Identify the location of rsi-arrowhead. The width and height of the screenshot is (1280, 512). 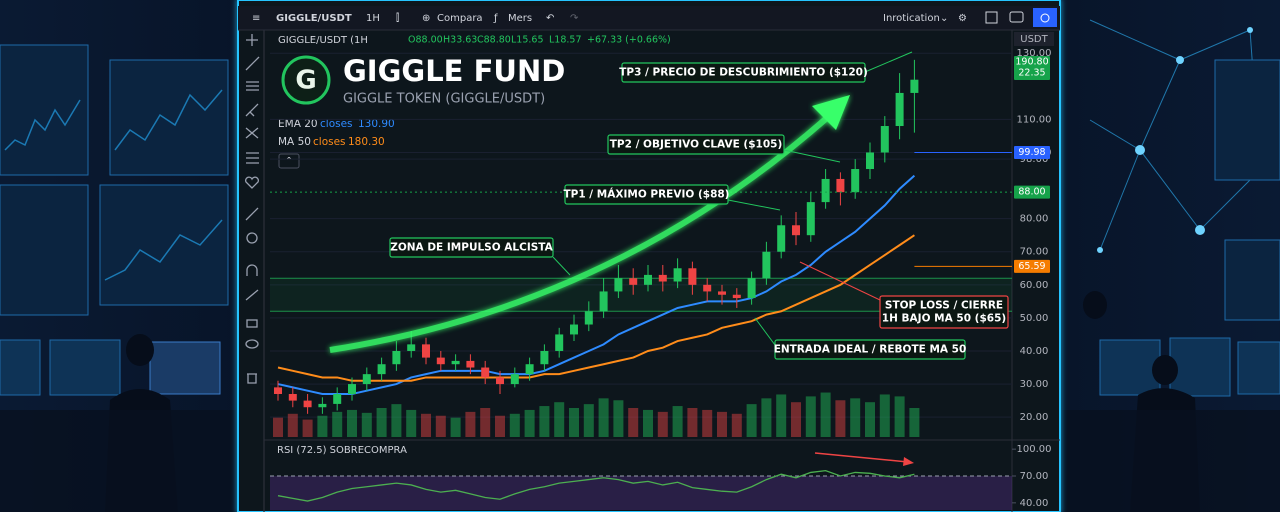
(908, 461).